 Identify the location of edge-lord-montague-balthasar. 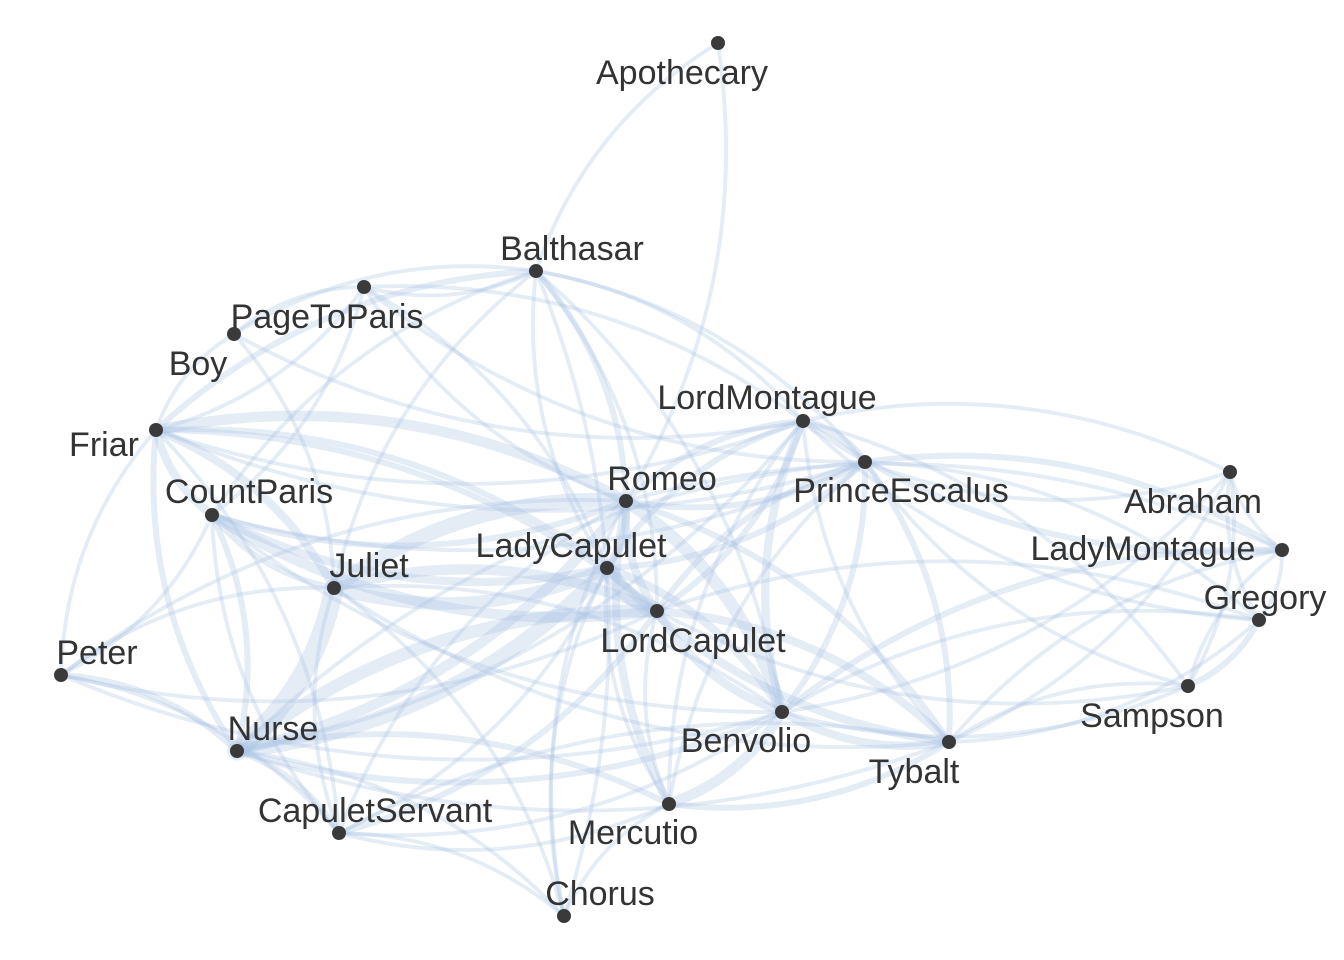
(669, 346).